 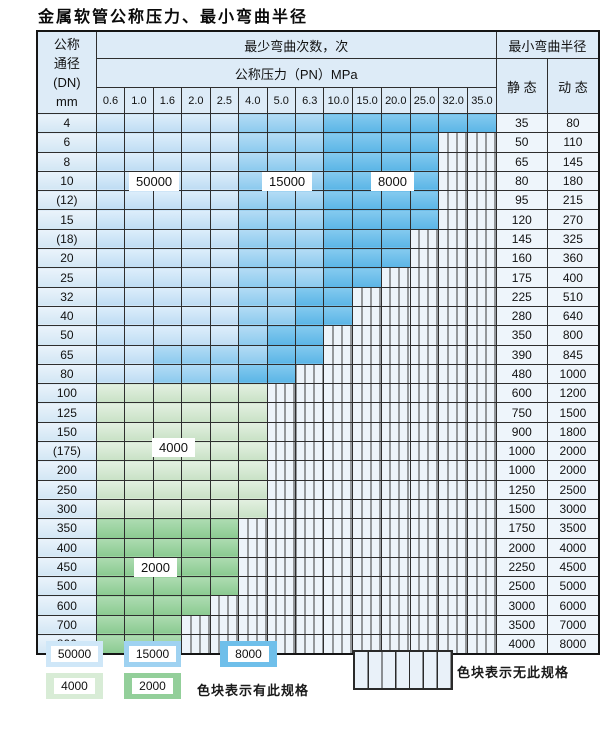 I want to click on static-value: 65, so click(x=521, y=161).